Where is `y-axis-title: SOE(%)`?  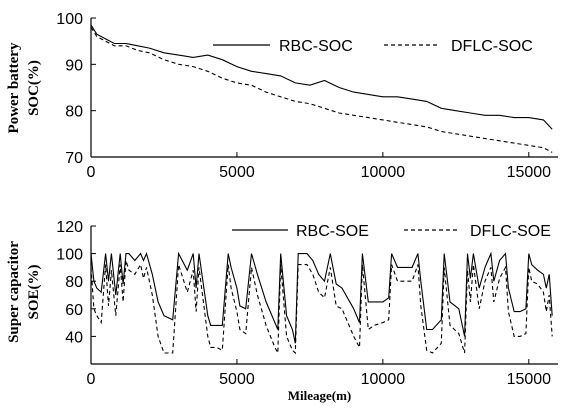 y-axis-title: SOE(%) is located at coordinates (34, 291).